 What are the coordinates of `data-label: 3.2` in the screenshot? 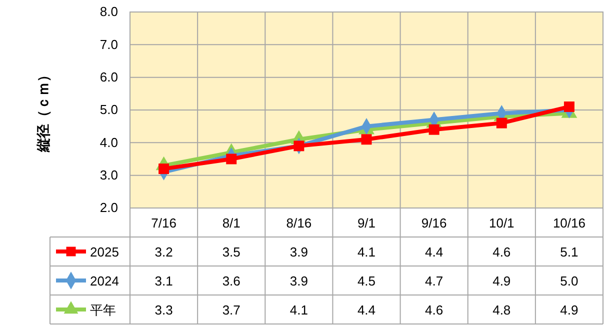 It's located at (163, 252).